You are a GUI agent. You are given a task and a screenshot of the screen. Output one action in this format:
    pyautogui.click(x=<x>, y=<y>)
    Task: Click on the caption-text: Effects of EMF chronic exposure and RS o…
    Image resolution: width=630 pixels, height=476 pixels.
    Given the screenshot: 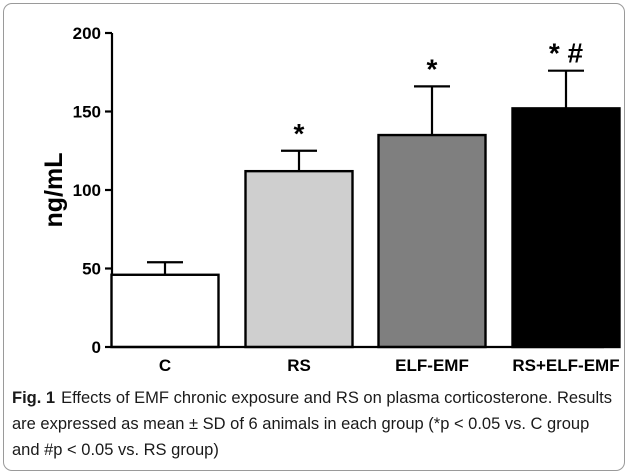 What is the action you would take?
    pyautogui.click(x=312, y=424)
    